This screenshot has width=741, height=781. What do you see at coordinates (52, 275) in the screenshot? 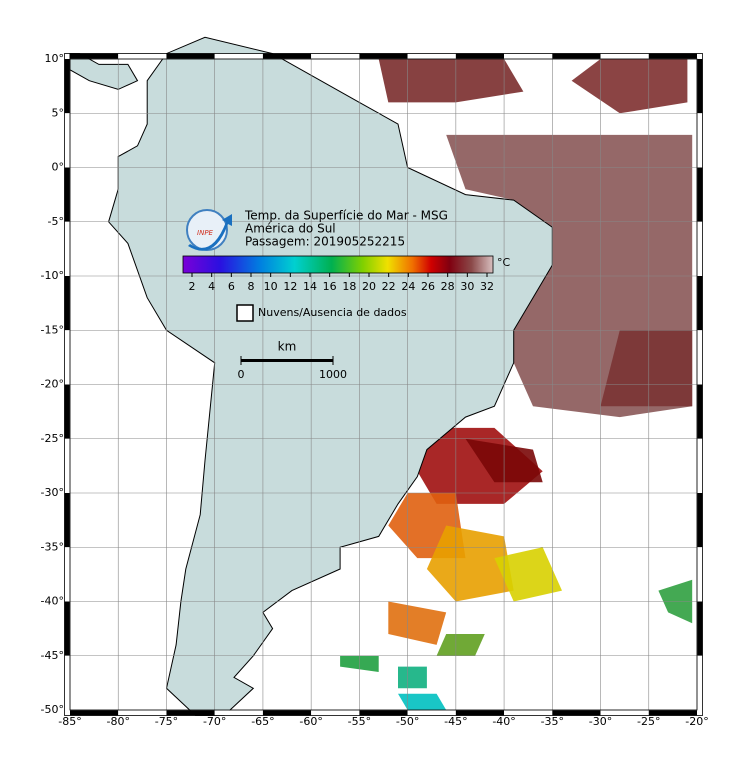
I see `lat-tick-label: -10°` at bounding box center [52, 275].